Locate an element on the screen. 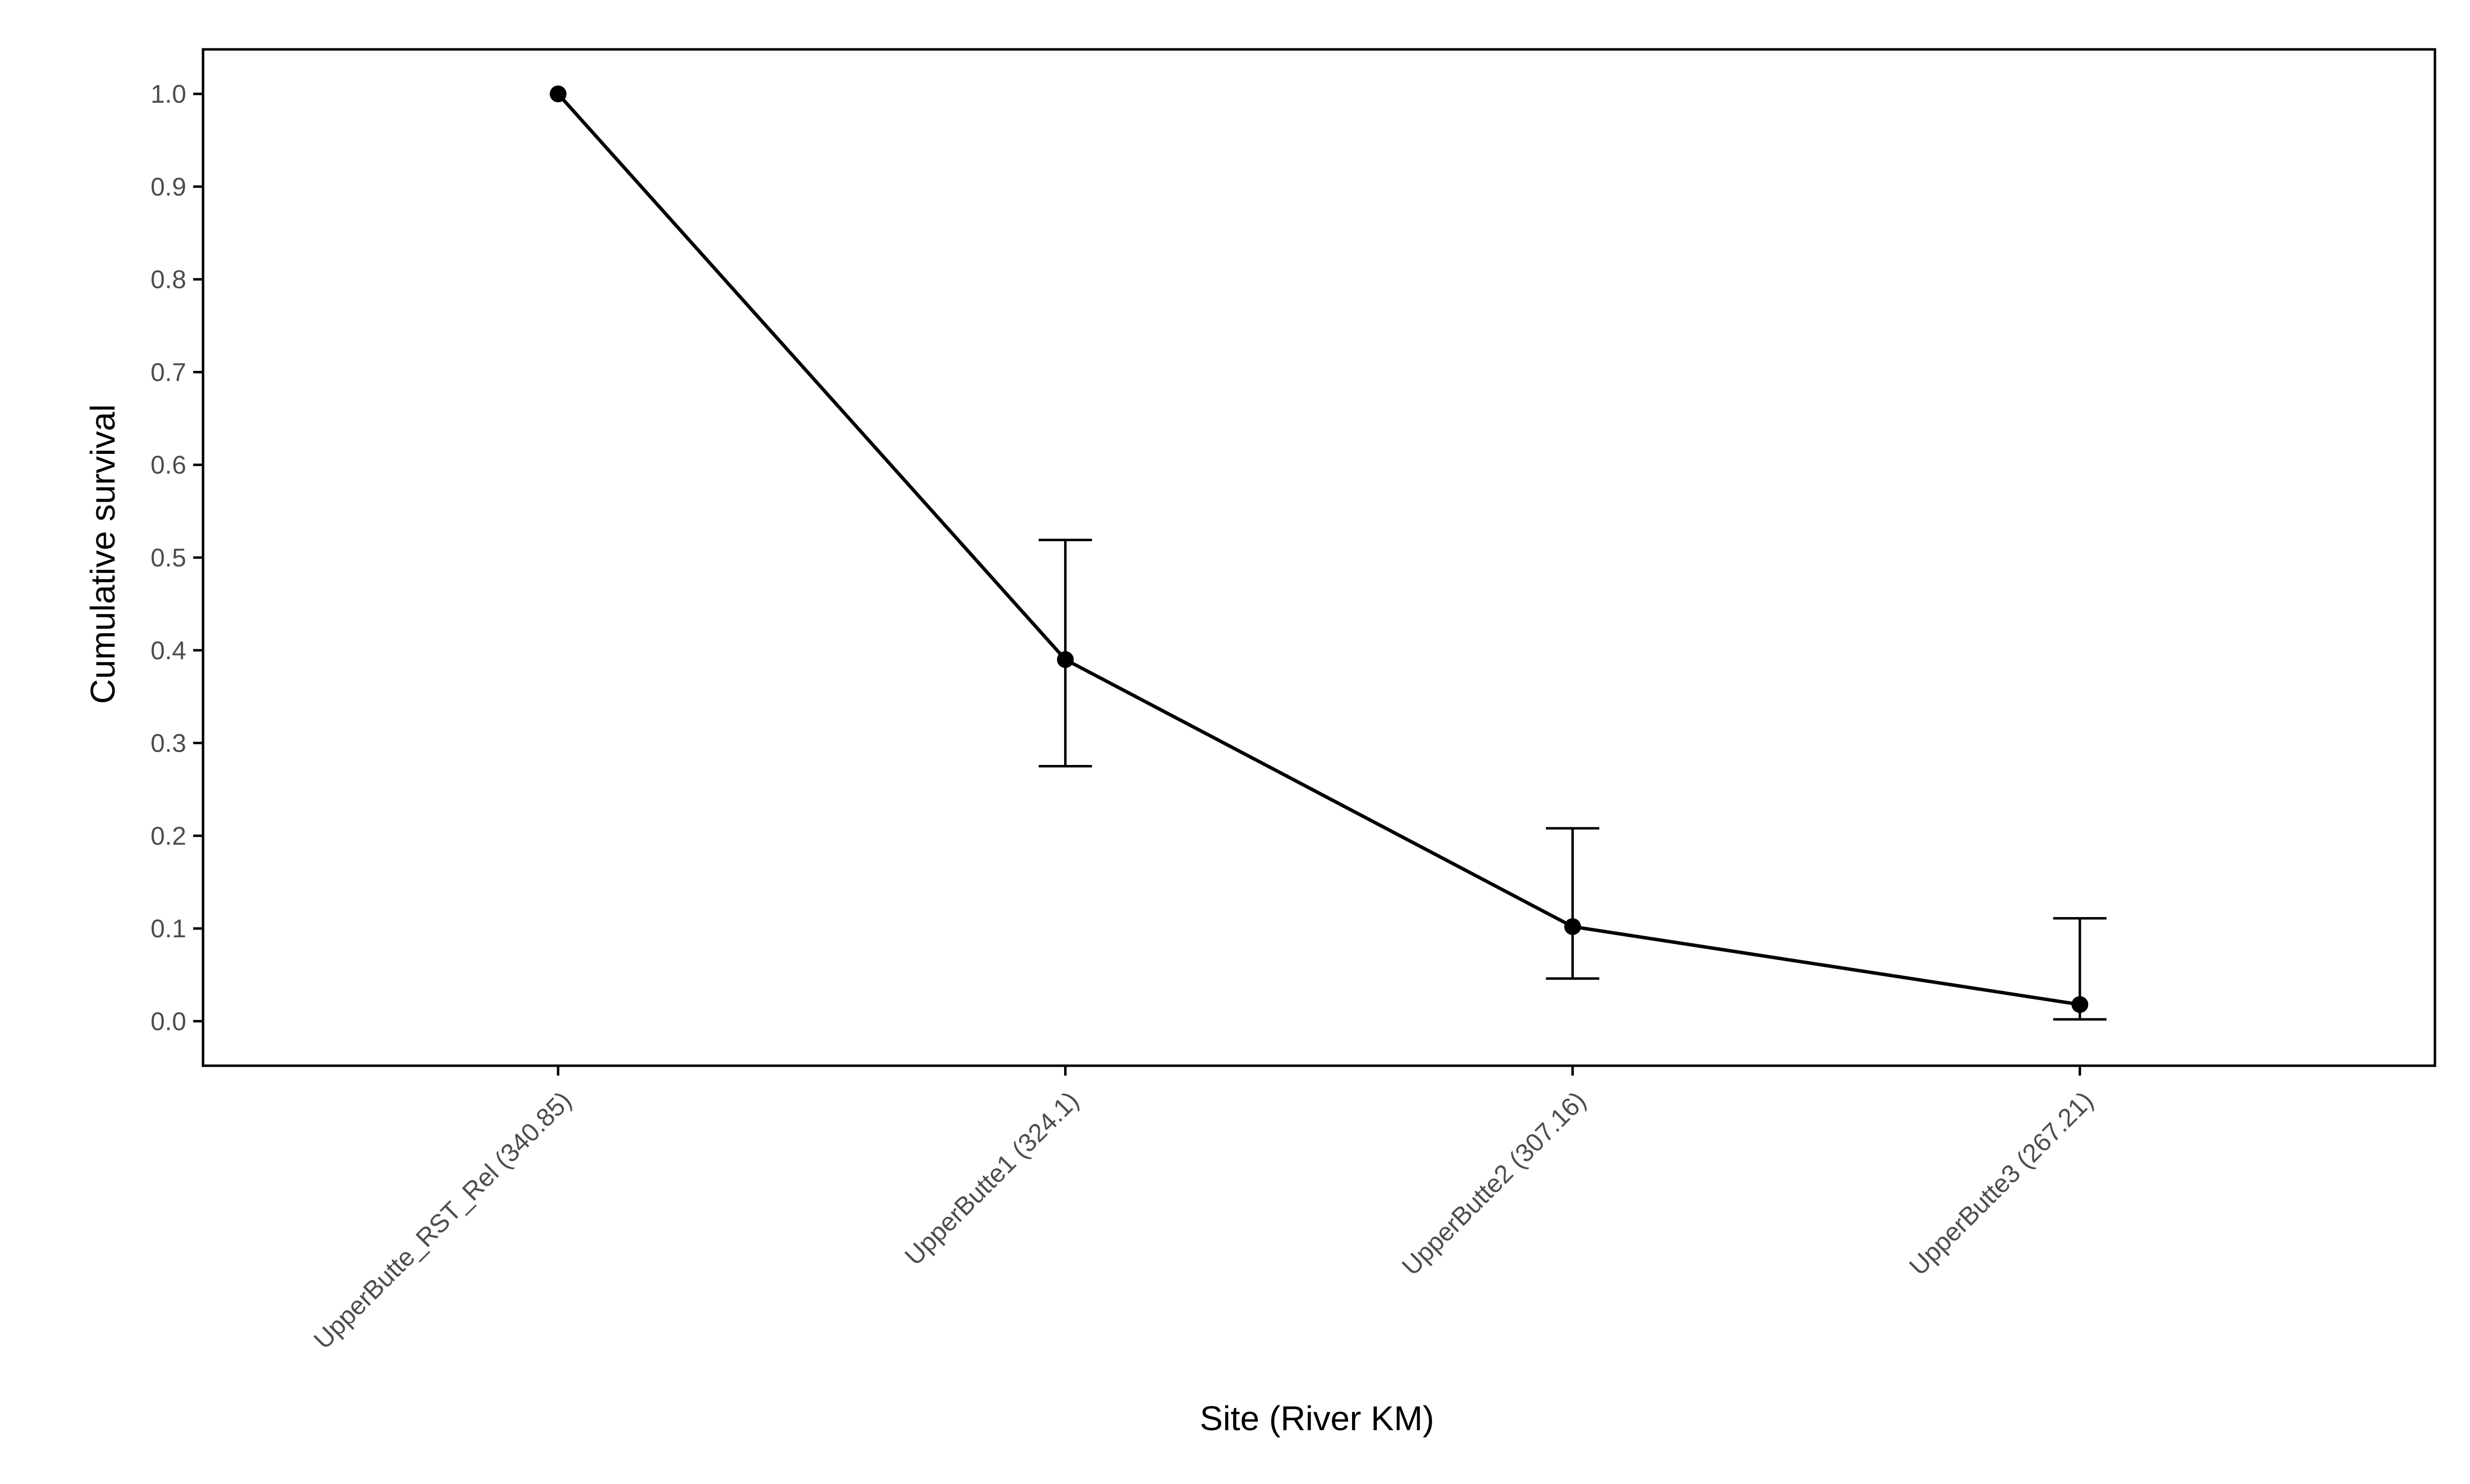 The height and width of the screenshot is (1484, 2470). error-bar is located at coordinates (1573, 903).